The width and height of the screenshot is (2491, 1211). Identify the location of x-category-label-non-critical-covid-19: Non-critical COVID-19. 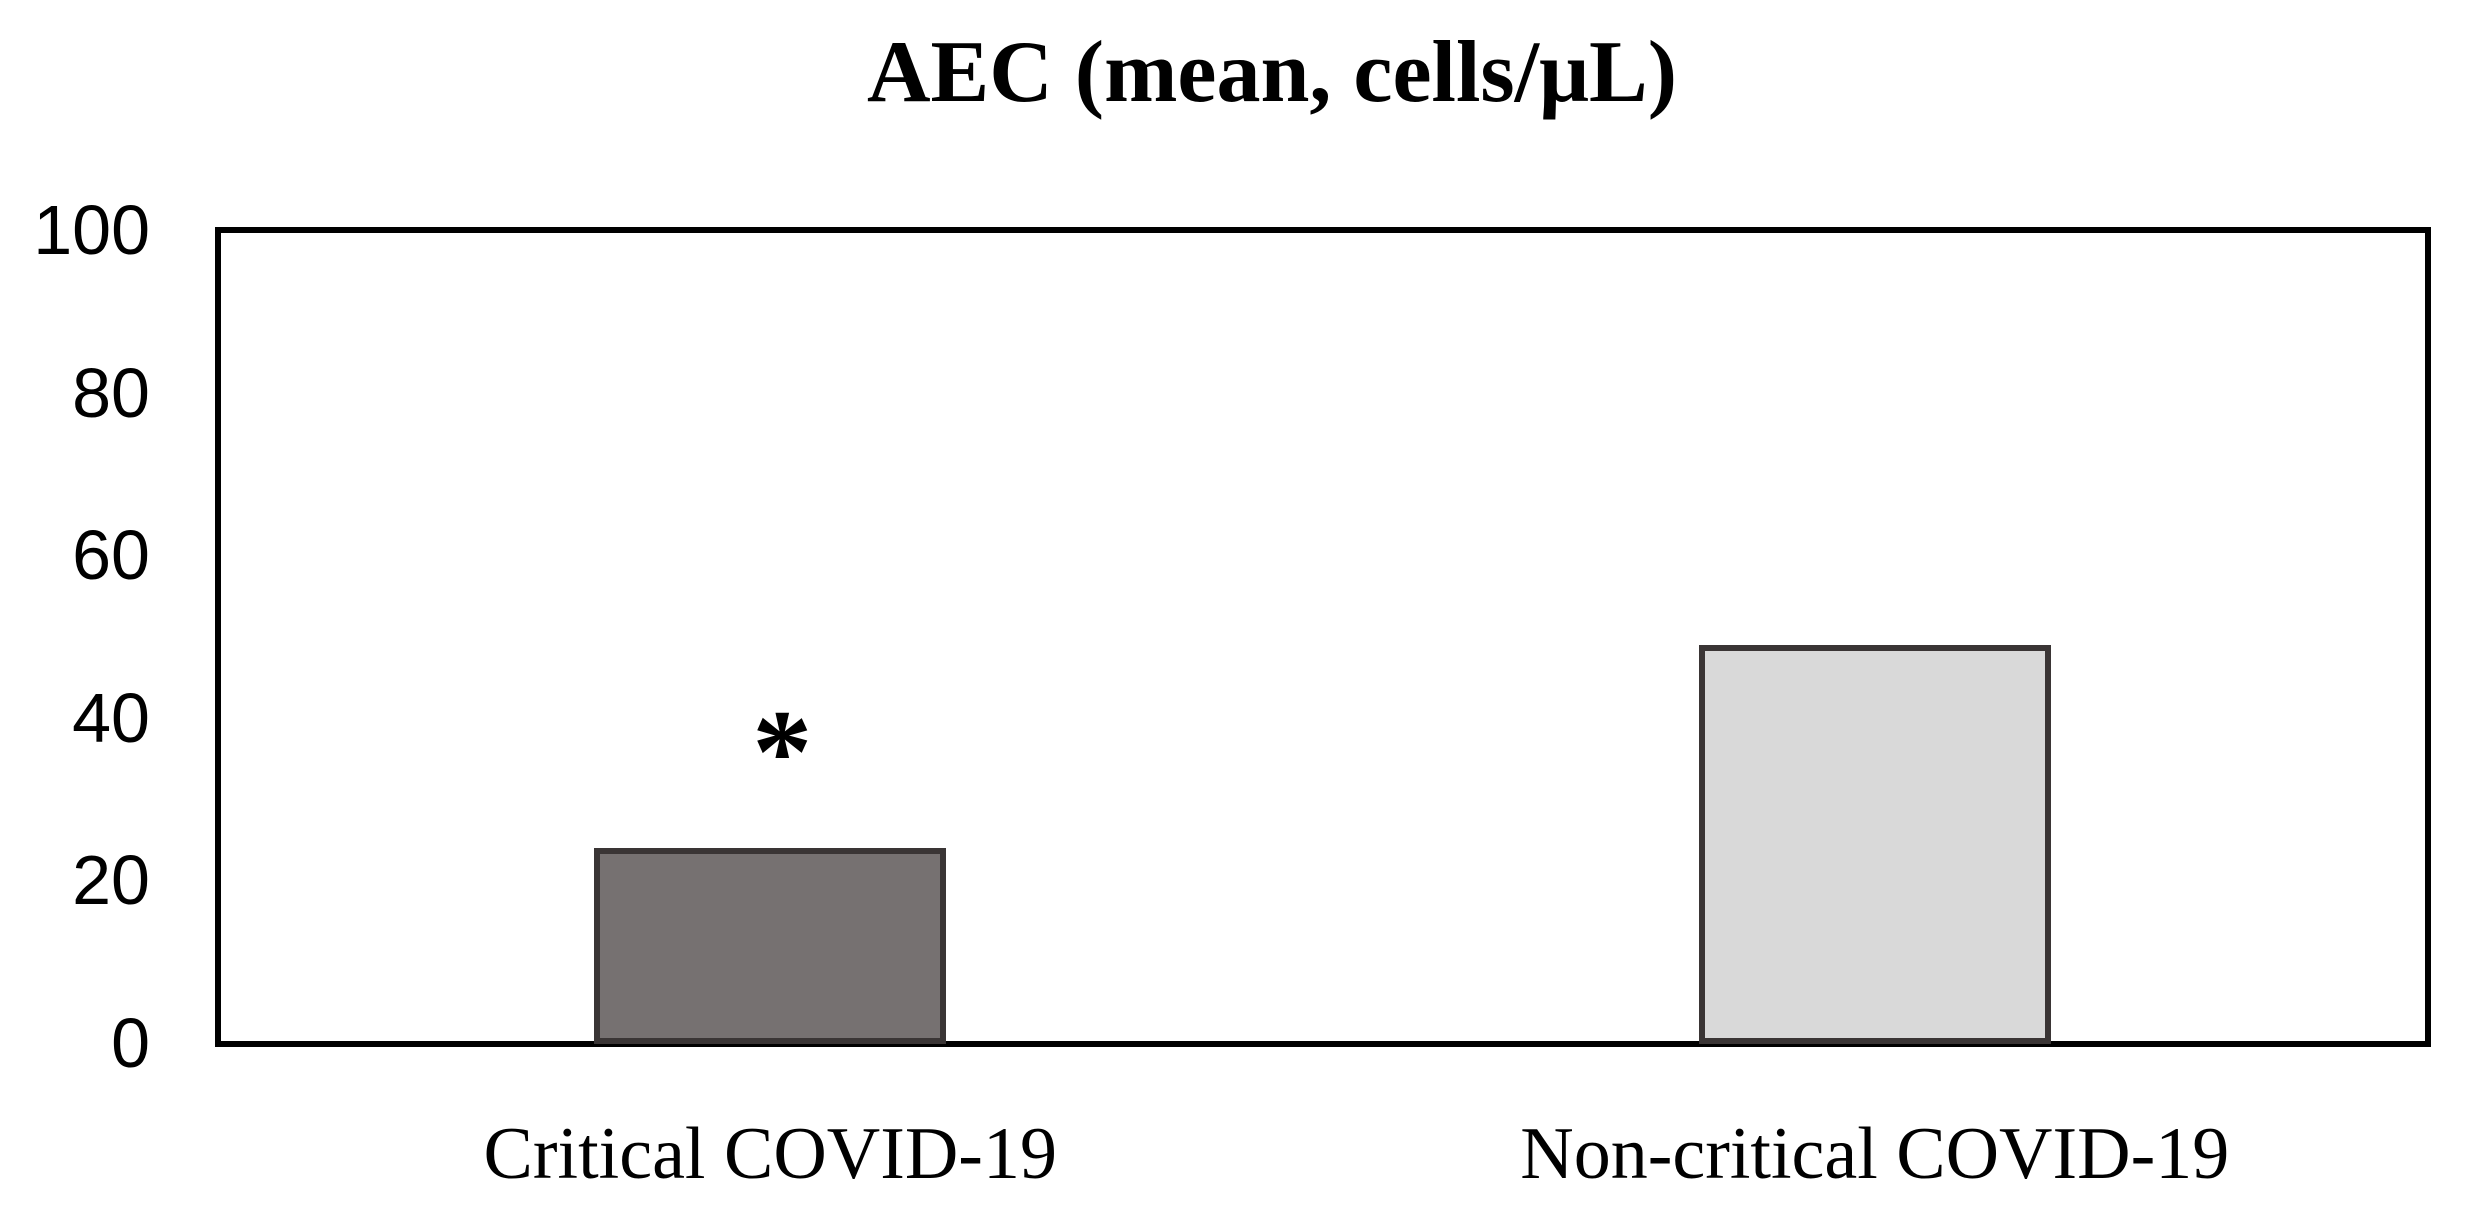
(1875, 1154).